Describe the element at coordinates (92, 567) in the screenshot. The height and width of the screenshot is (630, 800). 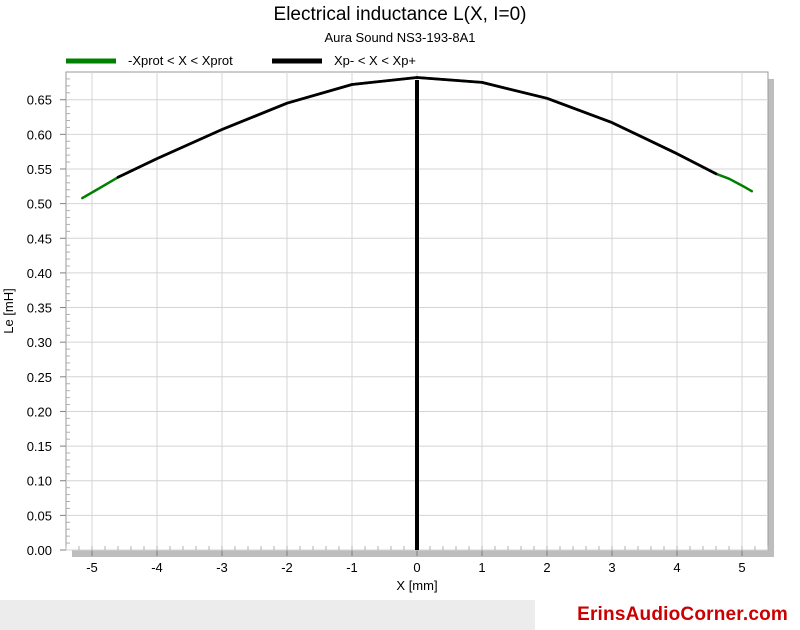
I see `x-tick-label: -5` at that location.